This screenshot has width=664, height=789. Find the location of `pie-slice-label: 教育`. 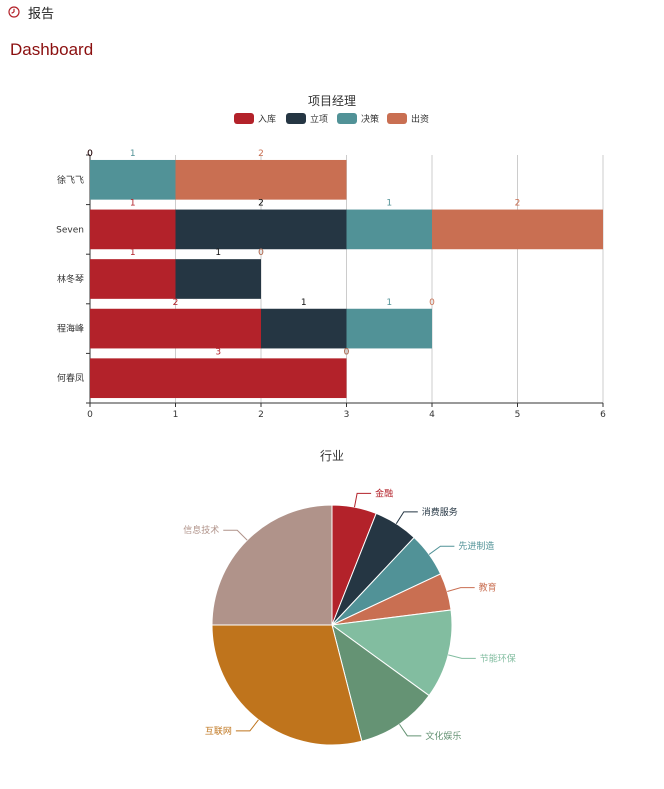

pie-slice-label: 教育 is located at coordinates (488, 588).